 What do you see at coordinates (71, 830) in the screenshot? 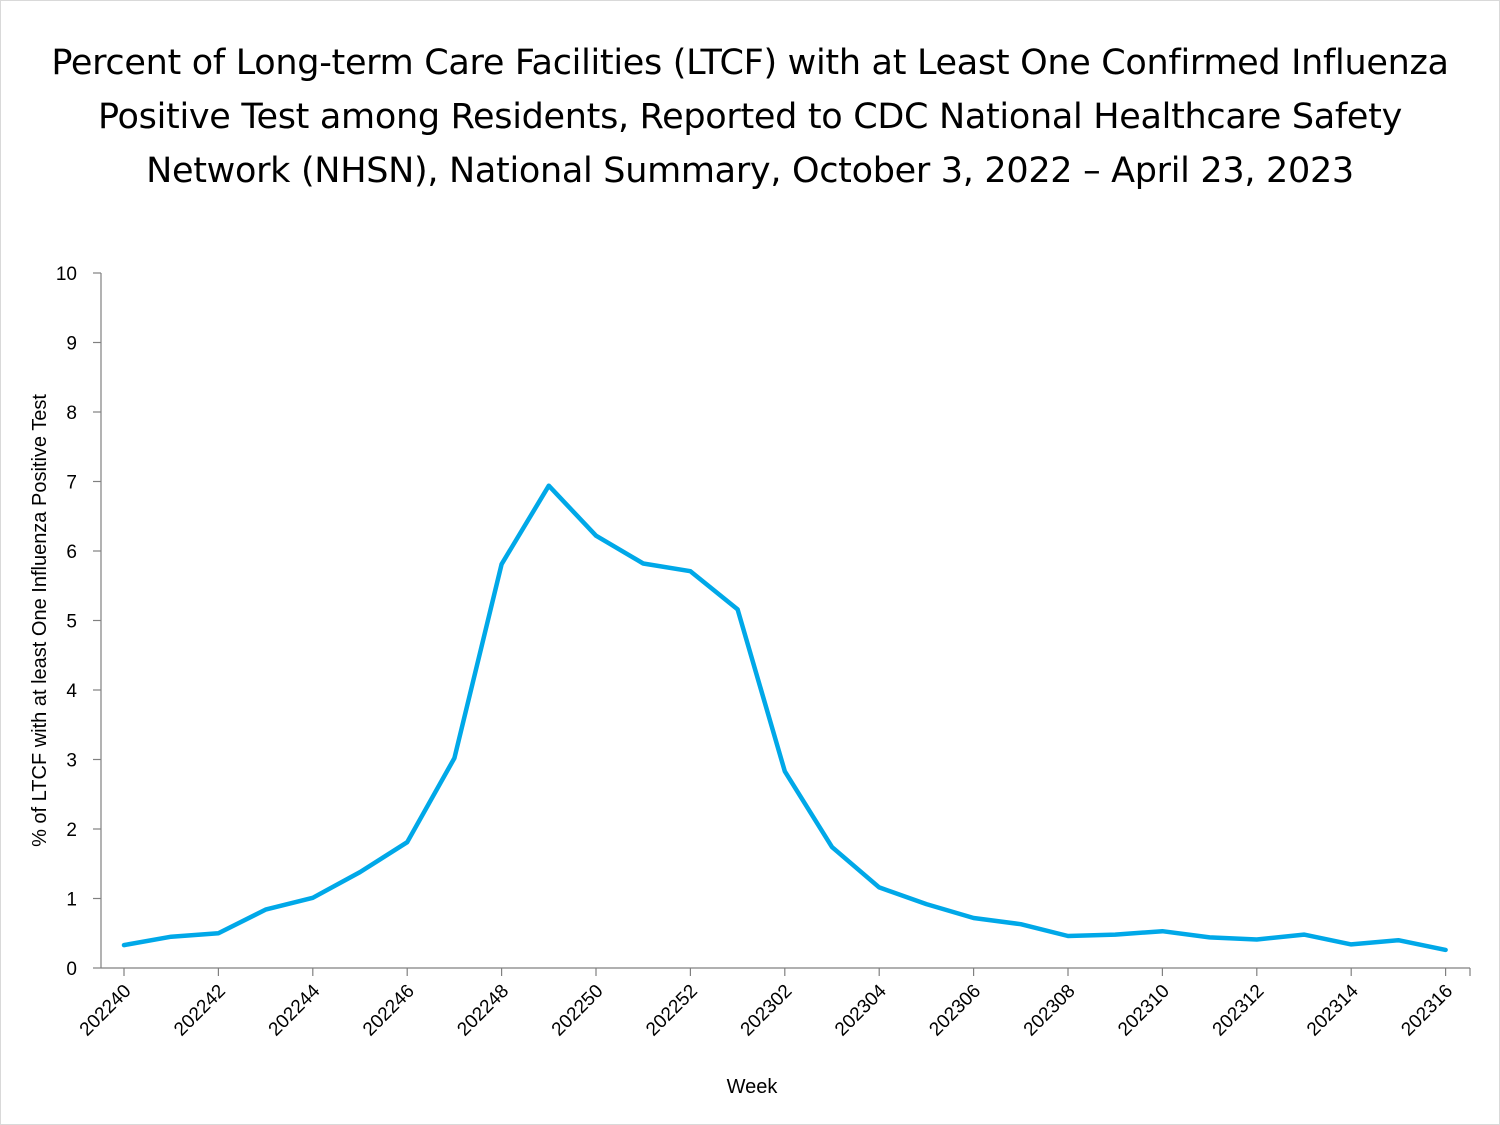
I see `y-tick-label: 2` at bounding box center [71, 830].